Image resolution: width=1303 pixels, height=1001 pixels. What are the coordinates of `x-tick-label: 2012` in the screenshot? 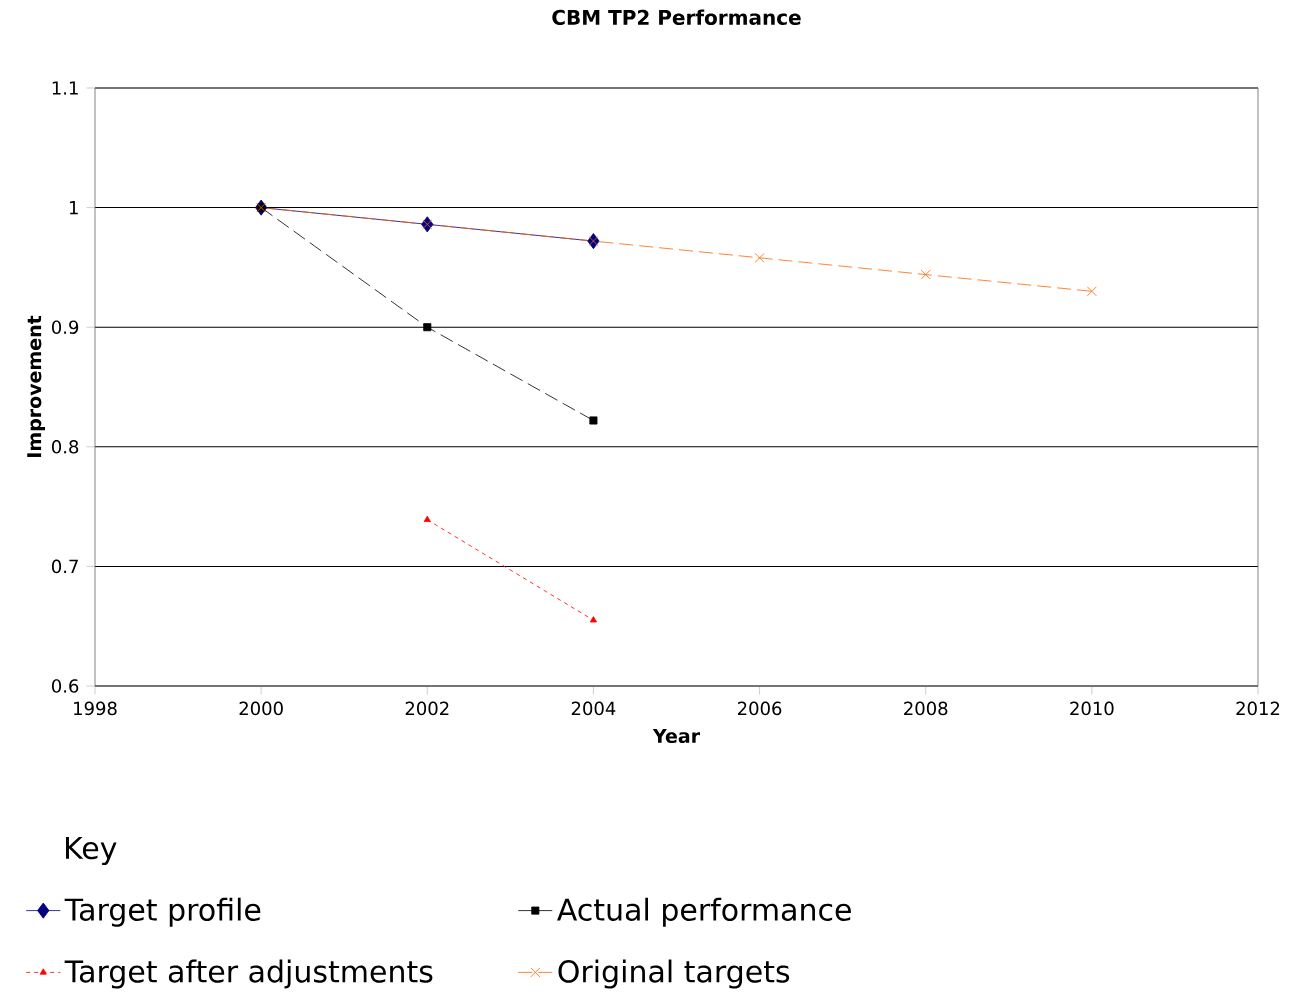 It's located at (1258, 708).